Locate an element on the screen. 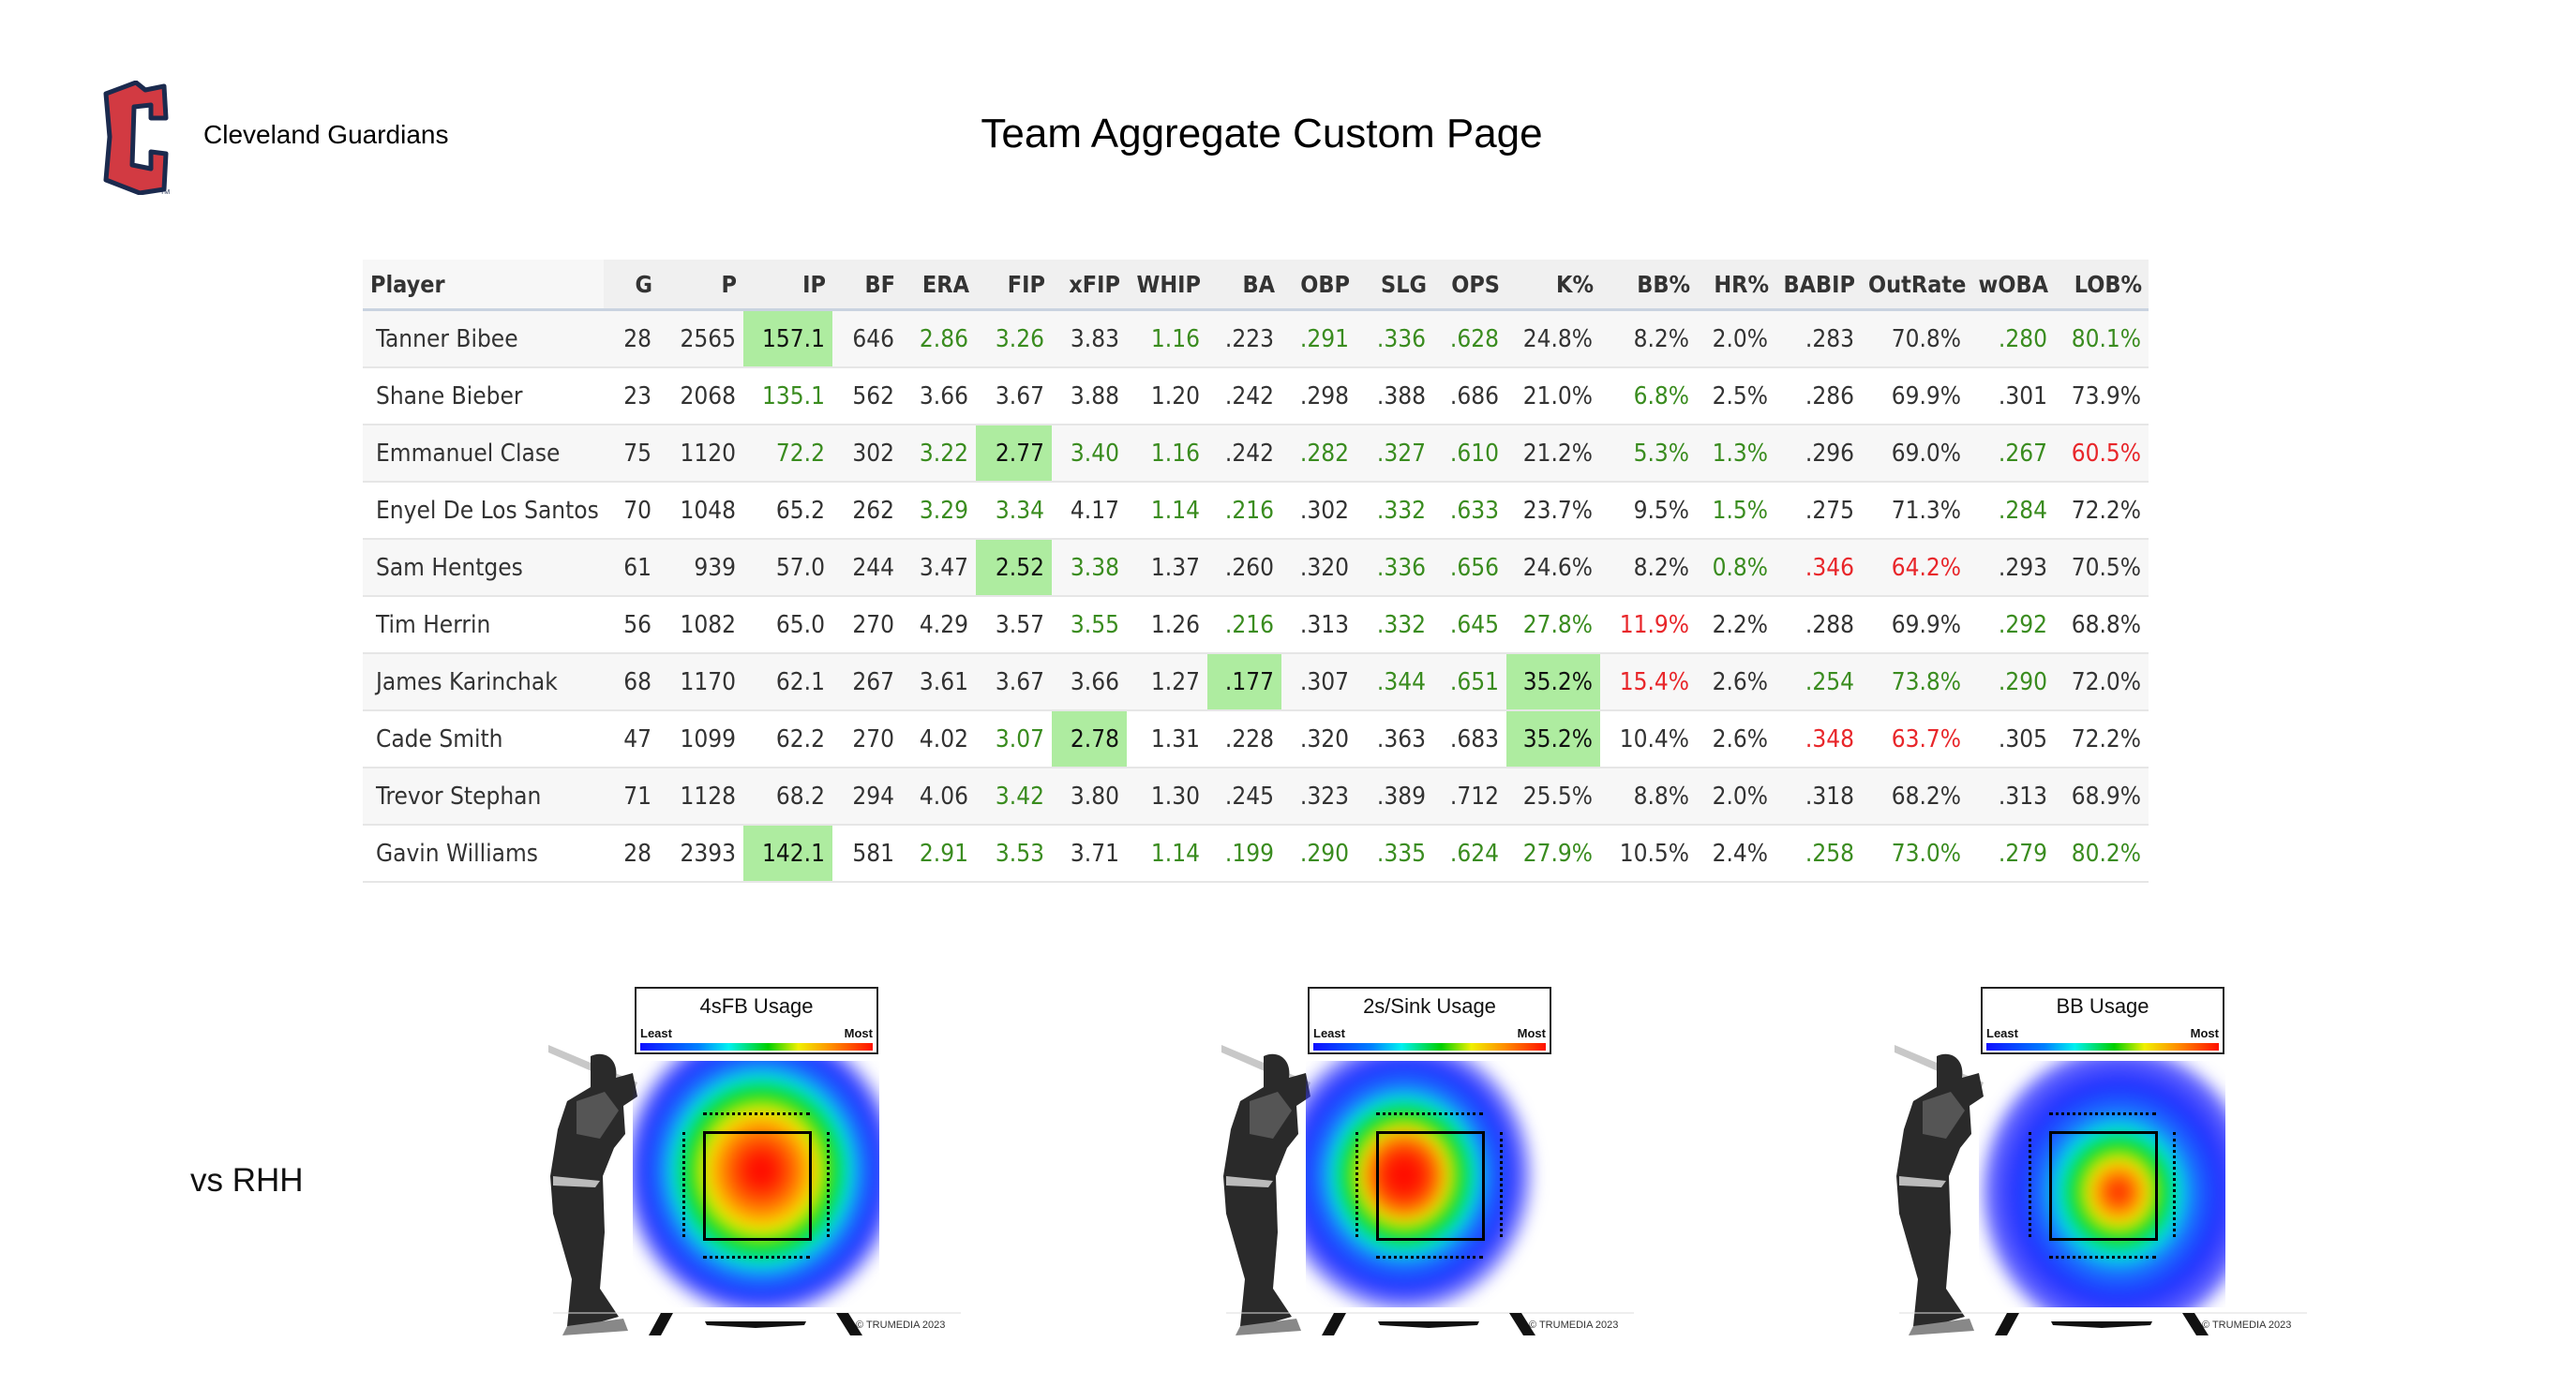 This screenshot has height=1387, width=2576. zone-outline-dotted is located at coordinates (1430, 1113).